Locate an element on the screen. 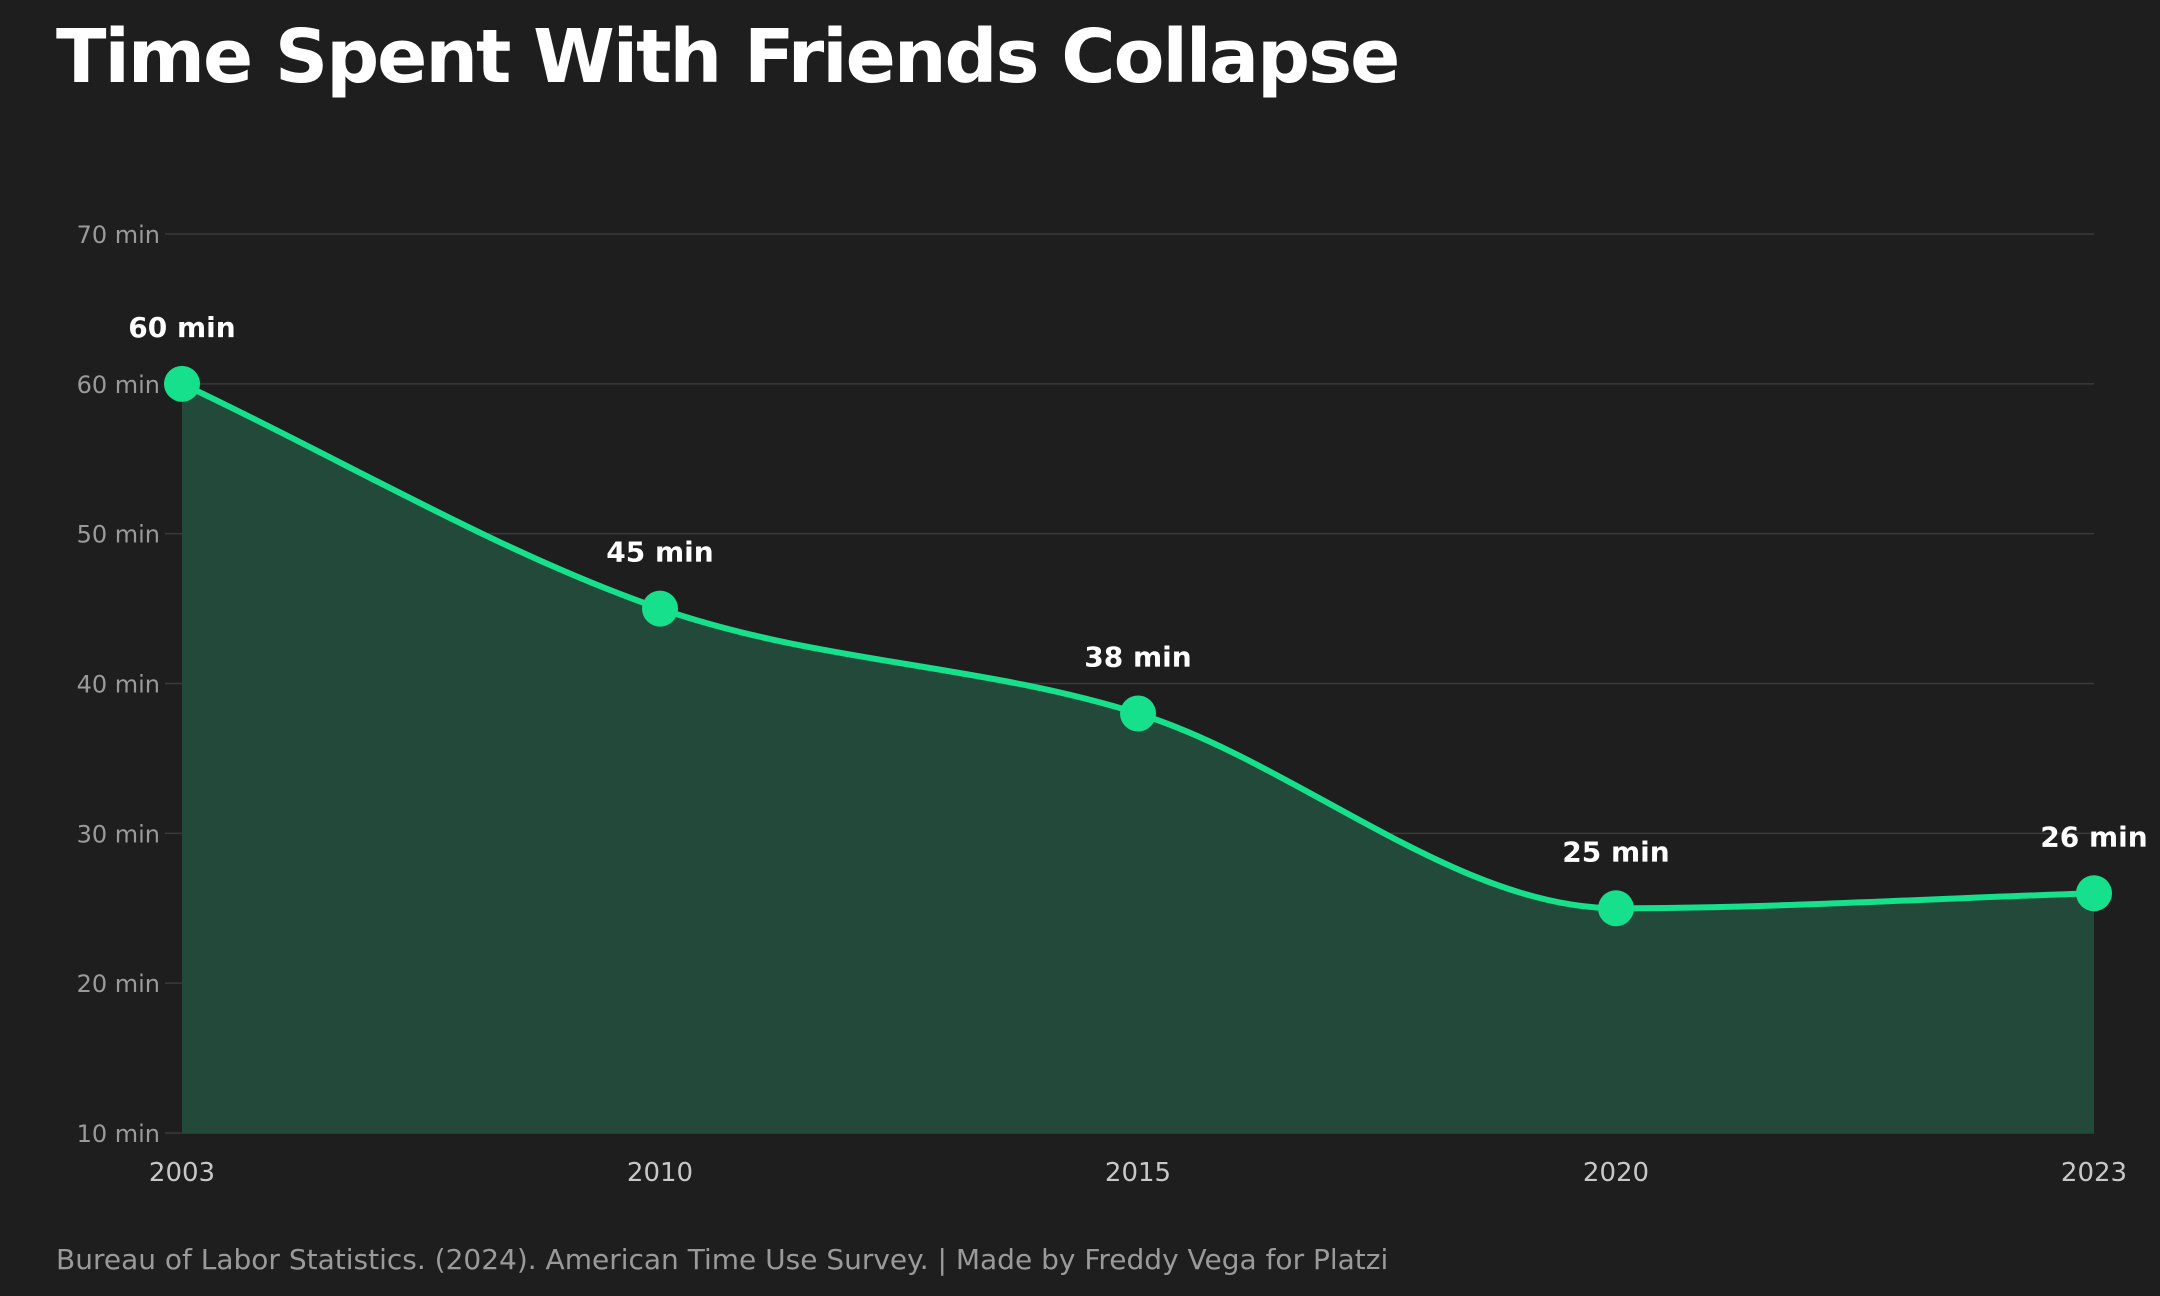 Image resolution: width=2160 pixels, height=1296 pixels. data-label: 45 min is located at coordinates (659, 552).